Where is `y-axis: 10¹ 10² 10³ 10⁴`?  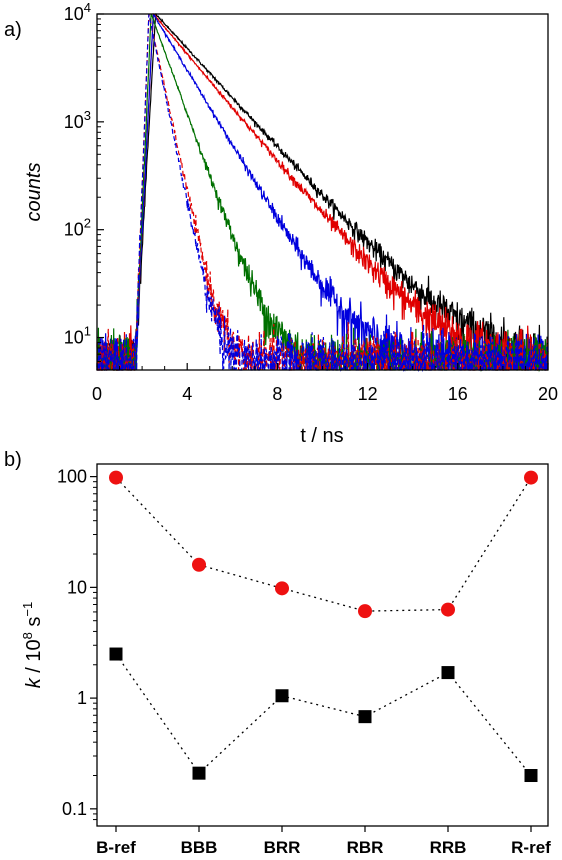
y-axis: 10¹ 10² 10³ 10⁴ is located at coordinates (84, 181).